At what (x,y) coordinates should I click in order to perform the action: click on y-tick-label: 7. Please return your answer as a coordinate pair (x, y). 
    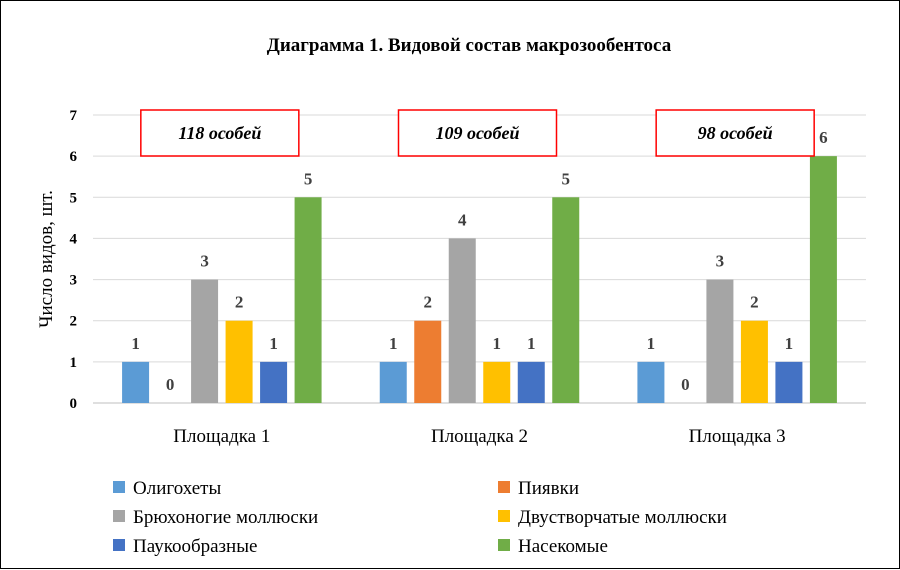
    Looking at the image, I should click on (74, 116).